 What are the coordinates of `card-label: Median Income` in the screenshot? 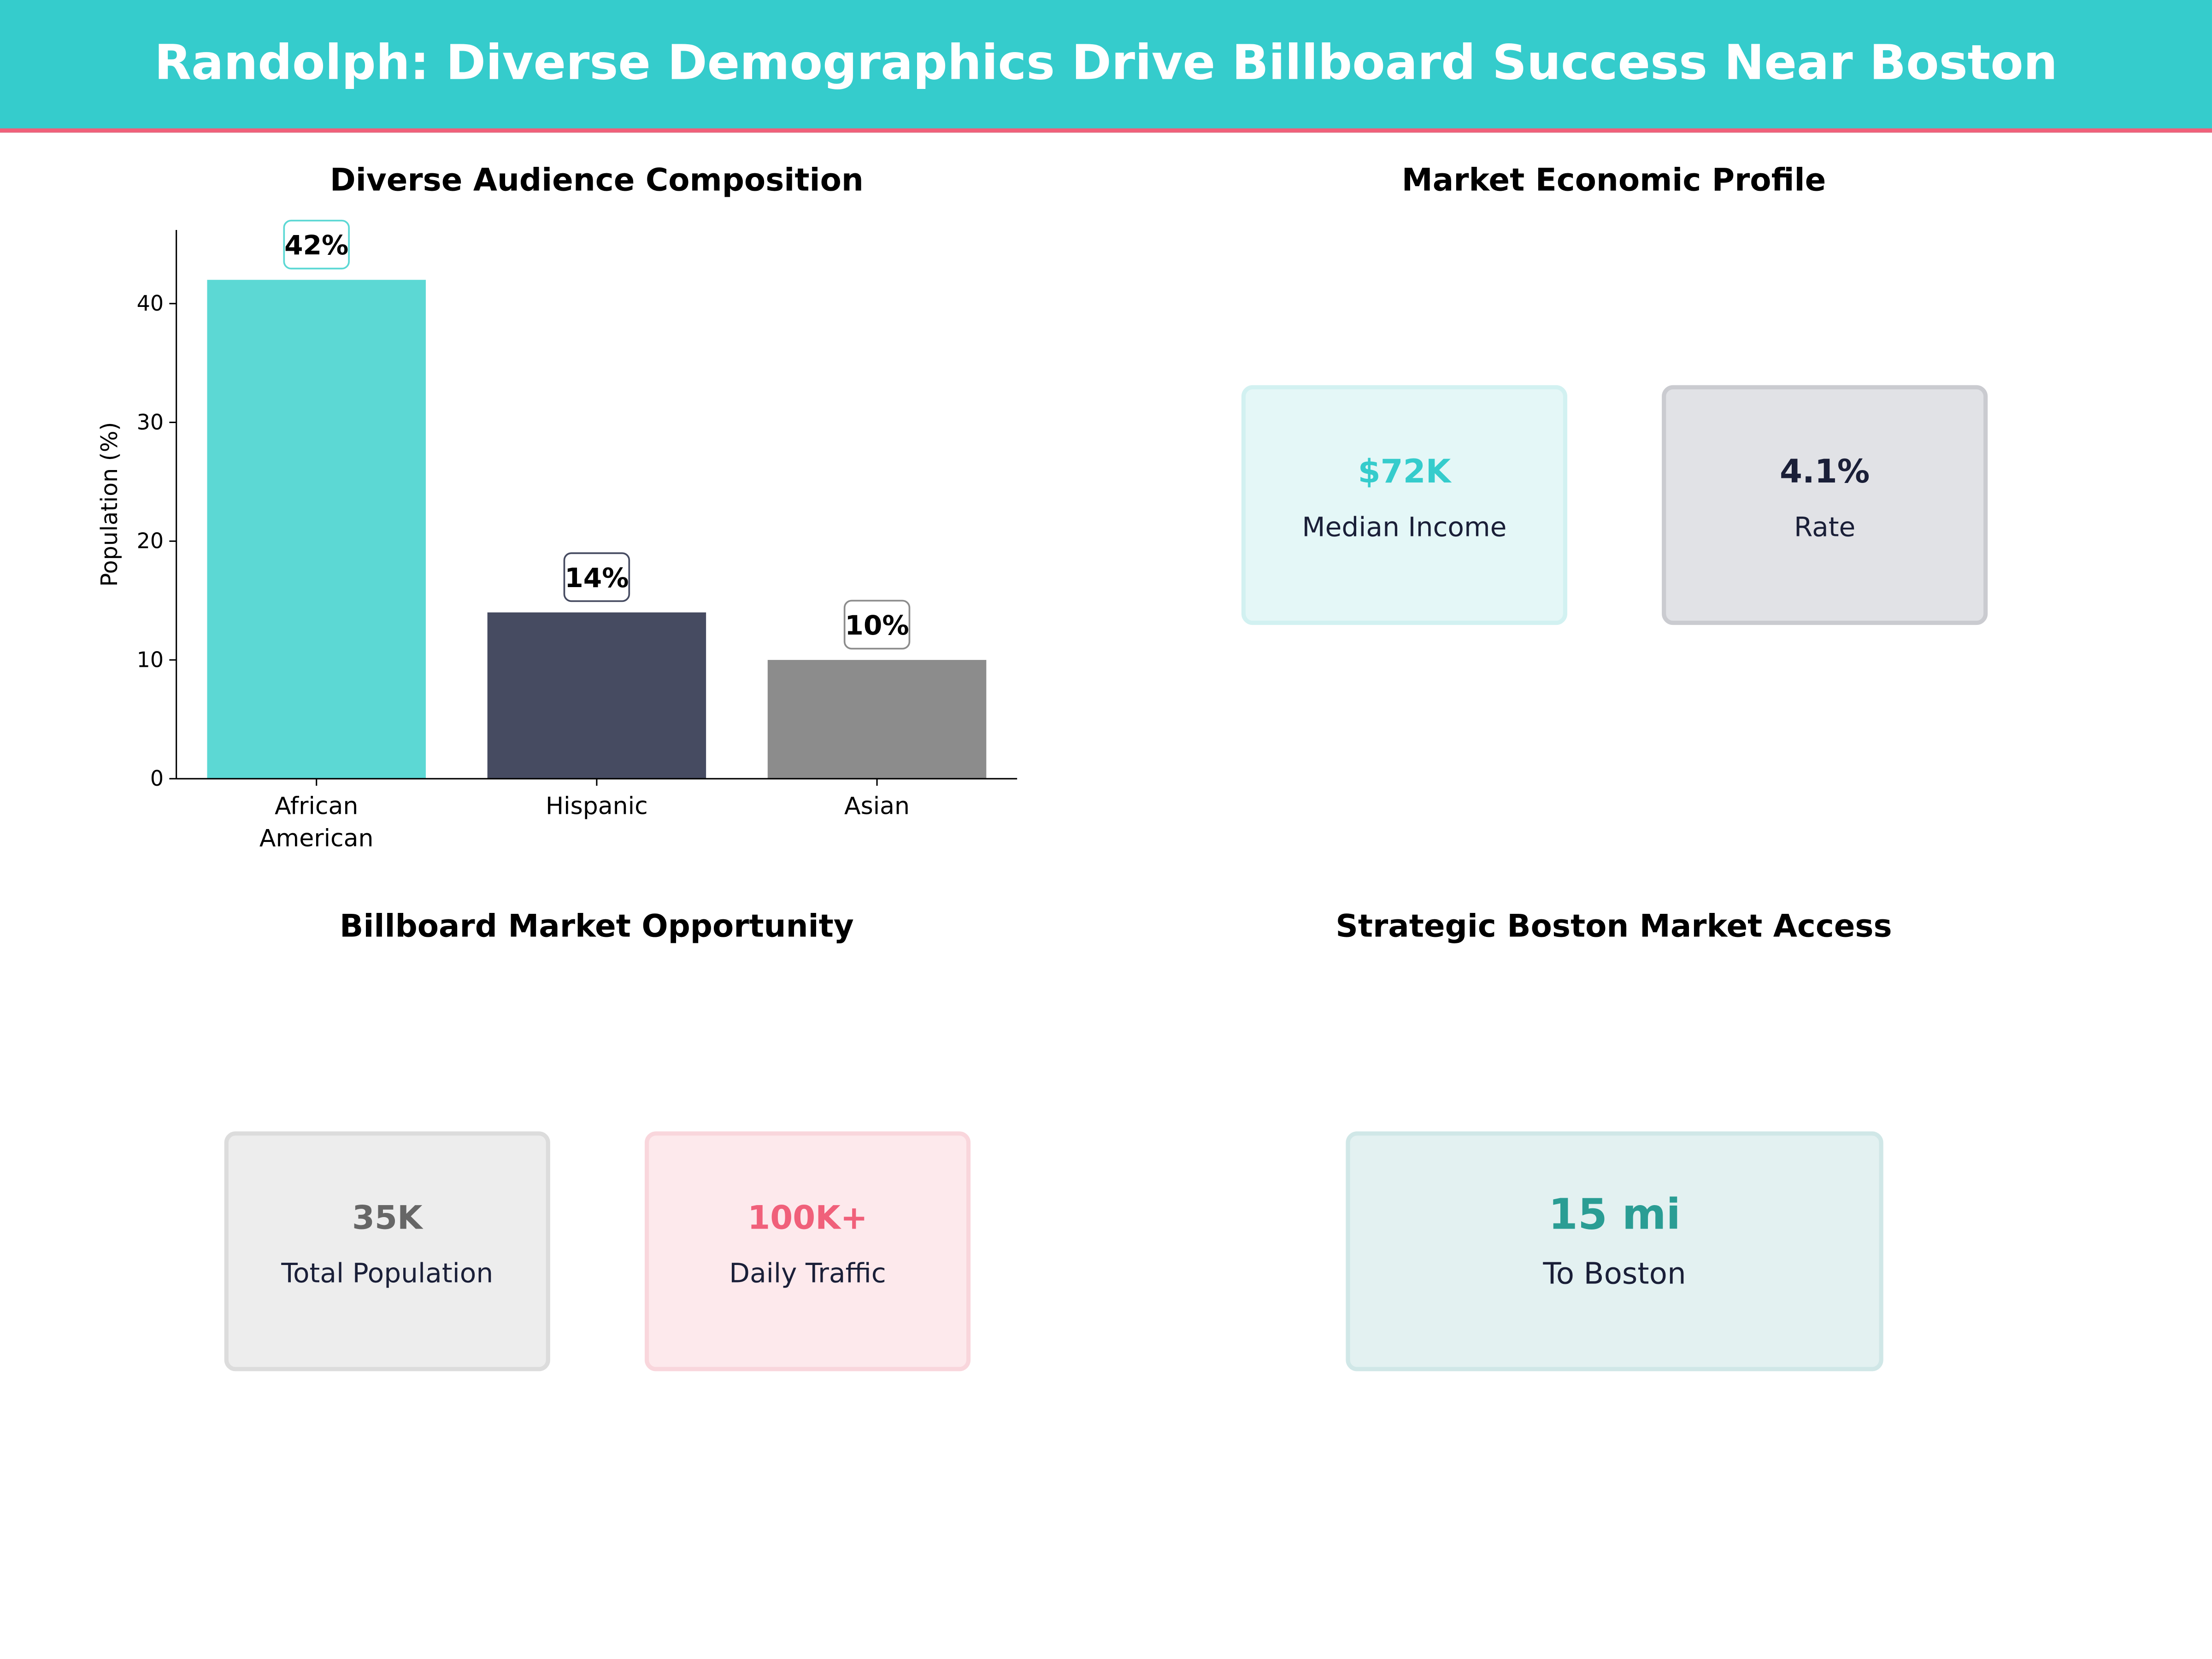 It's located at (1404, 527).